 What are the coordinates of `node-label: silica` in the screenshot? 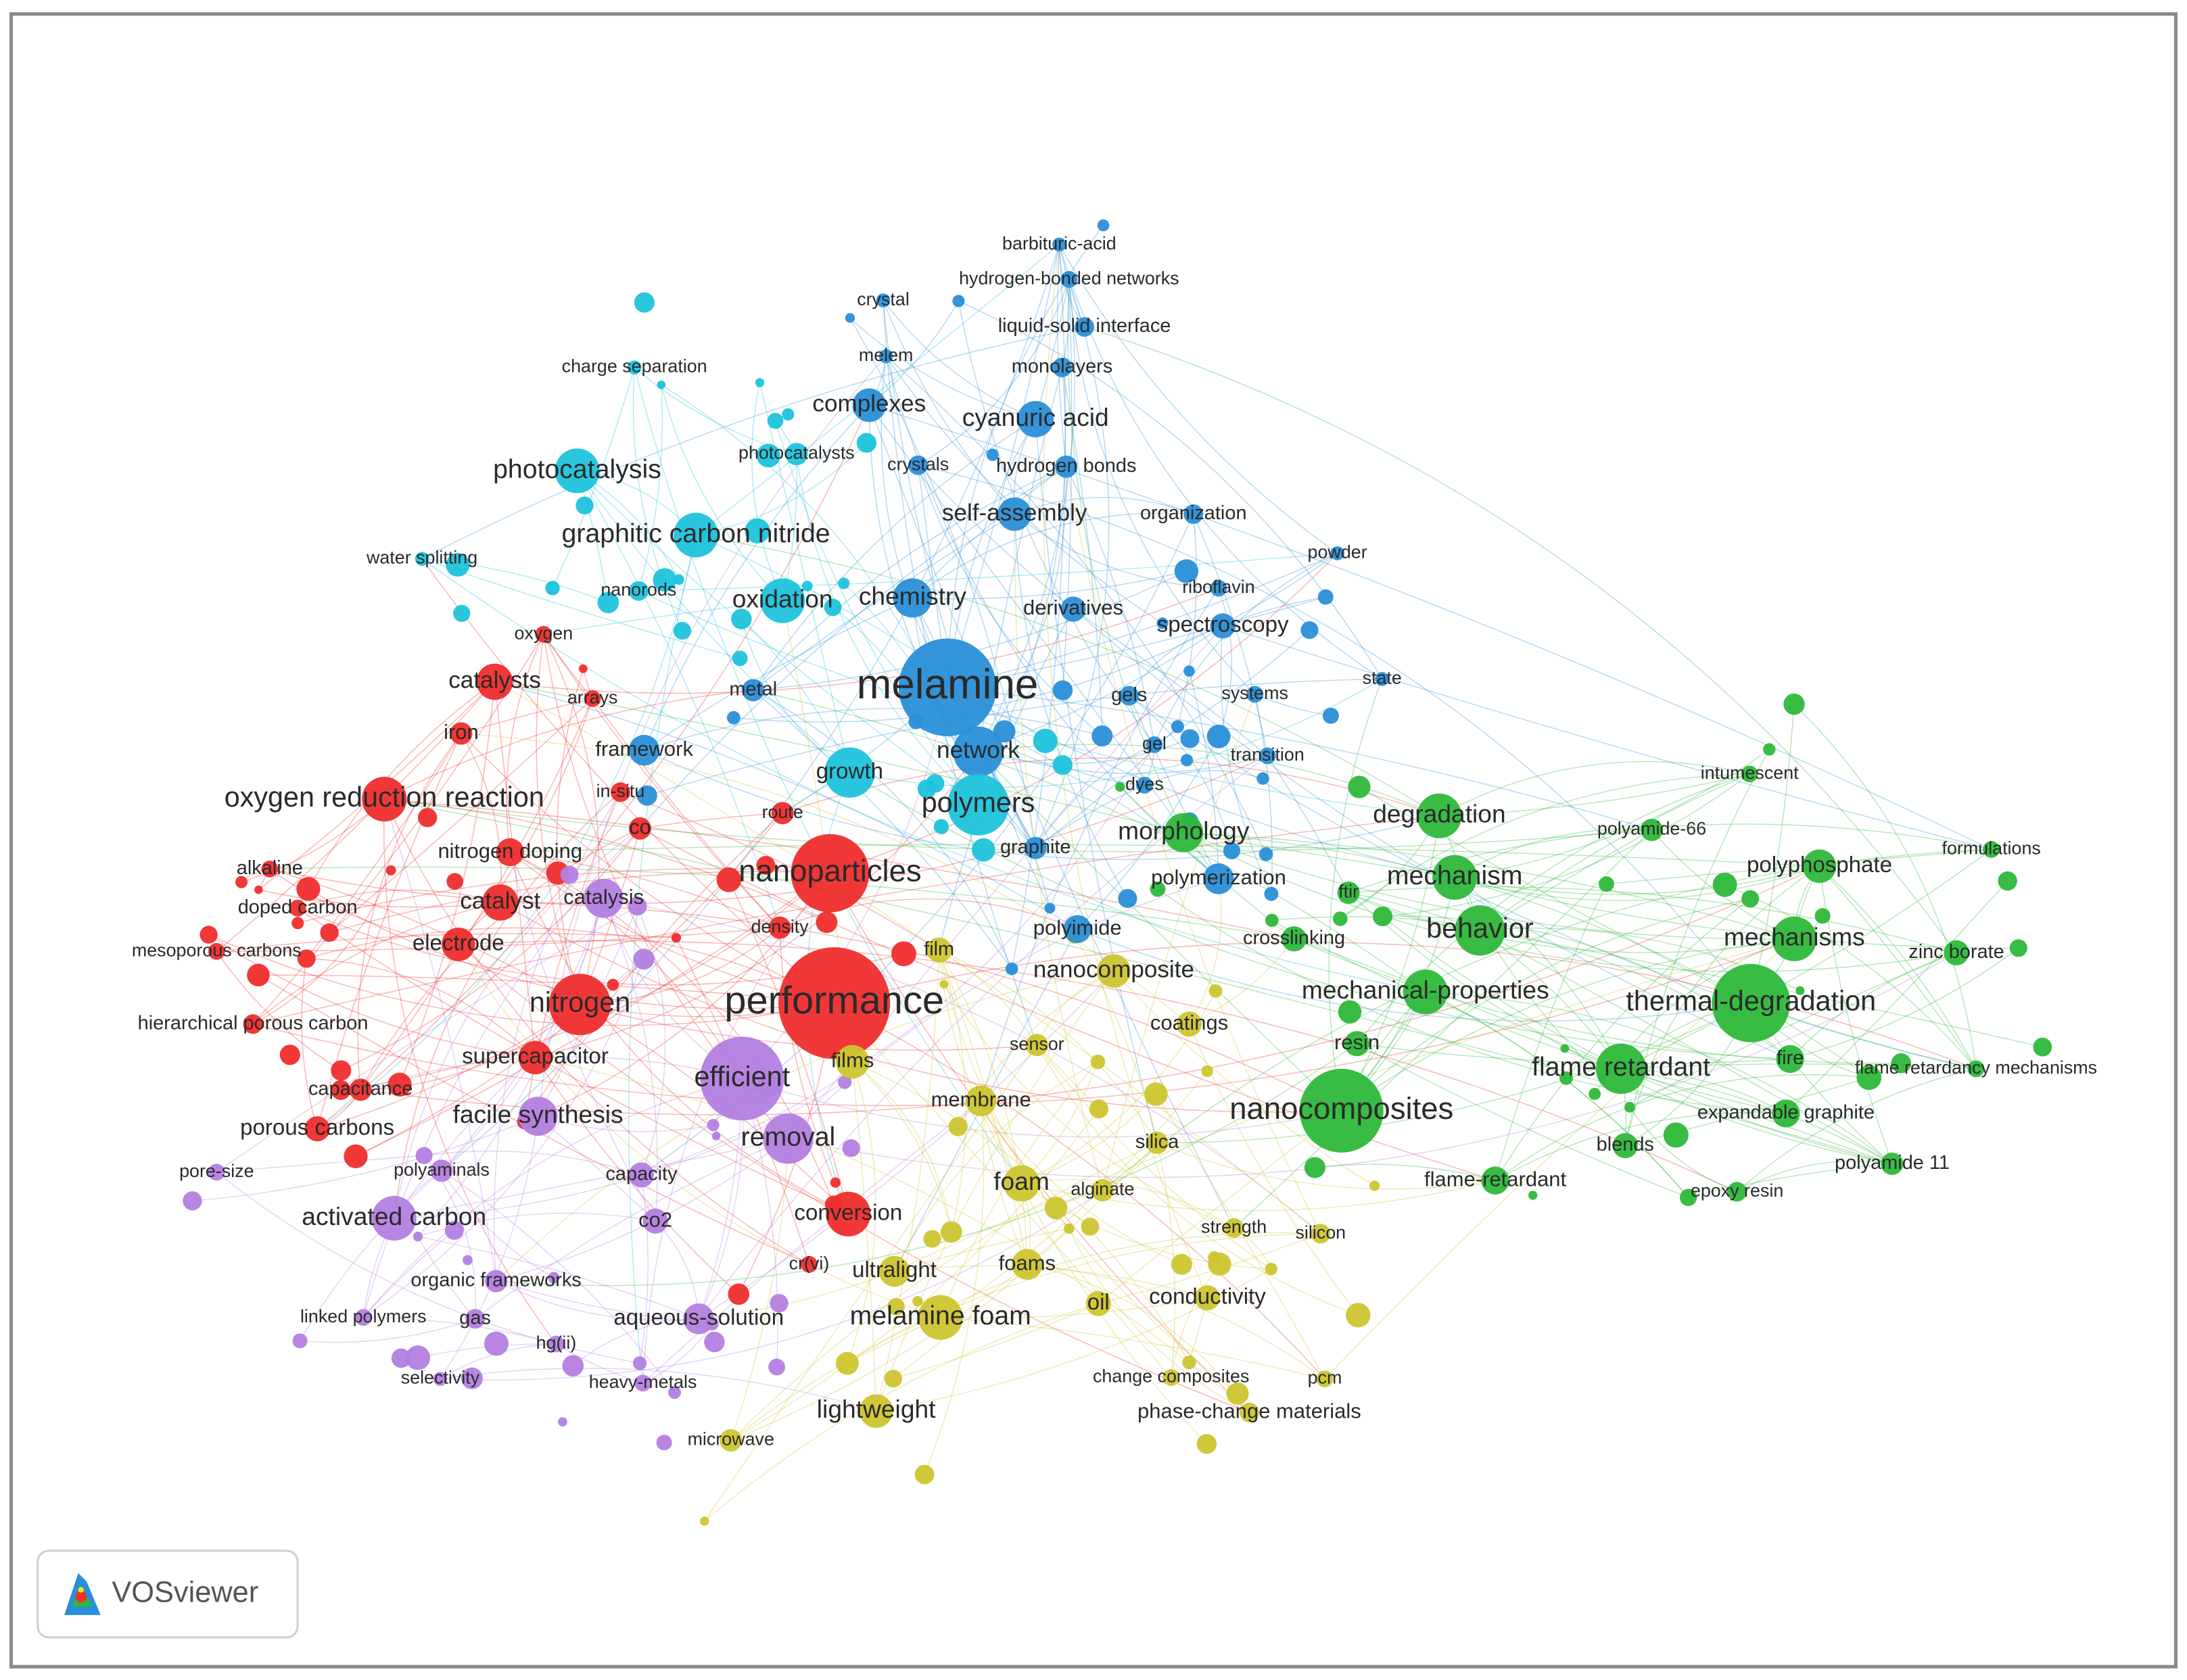 It's located at (1157, 1142).